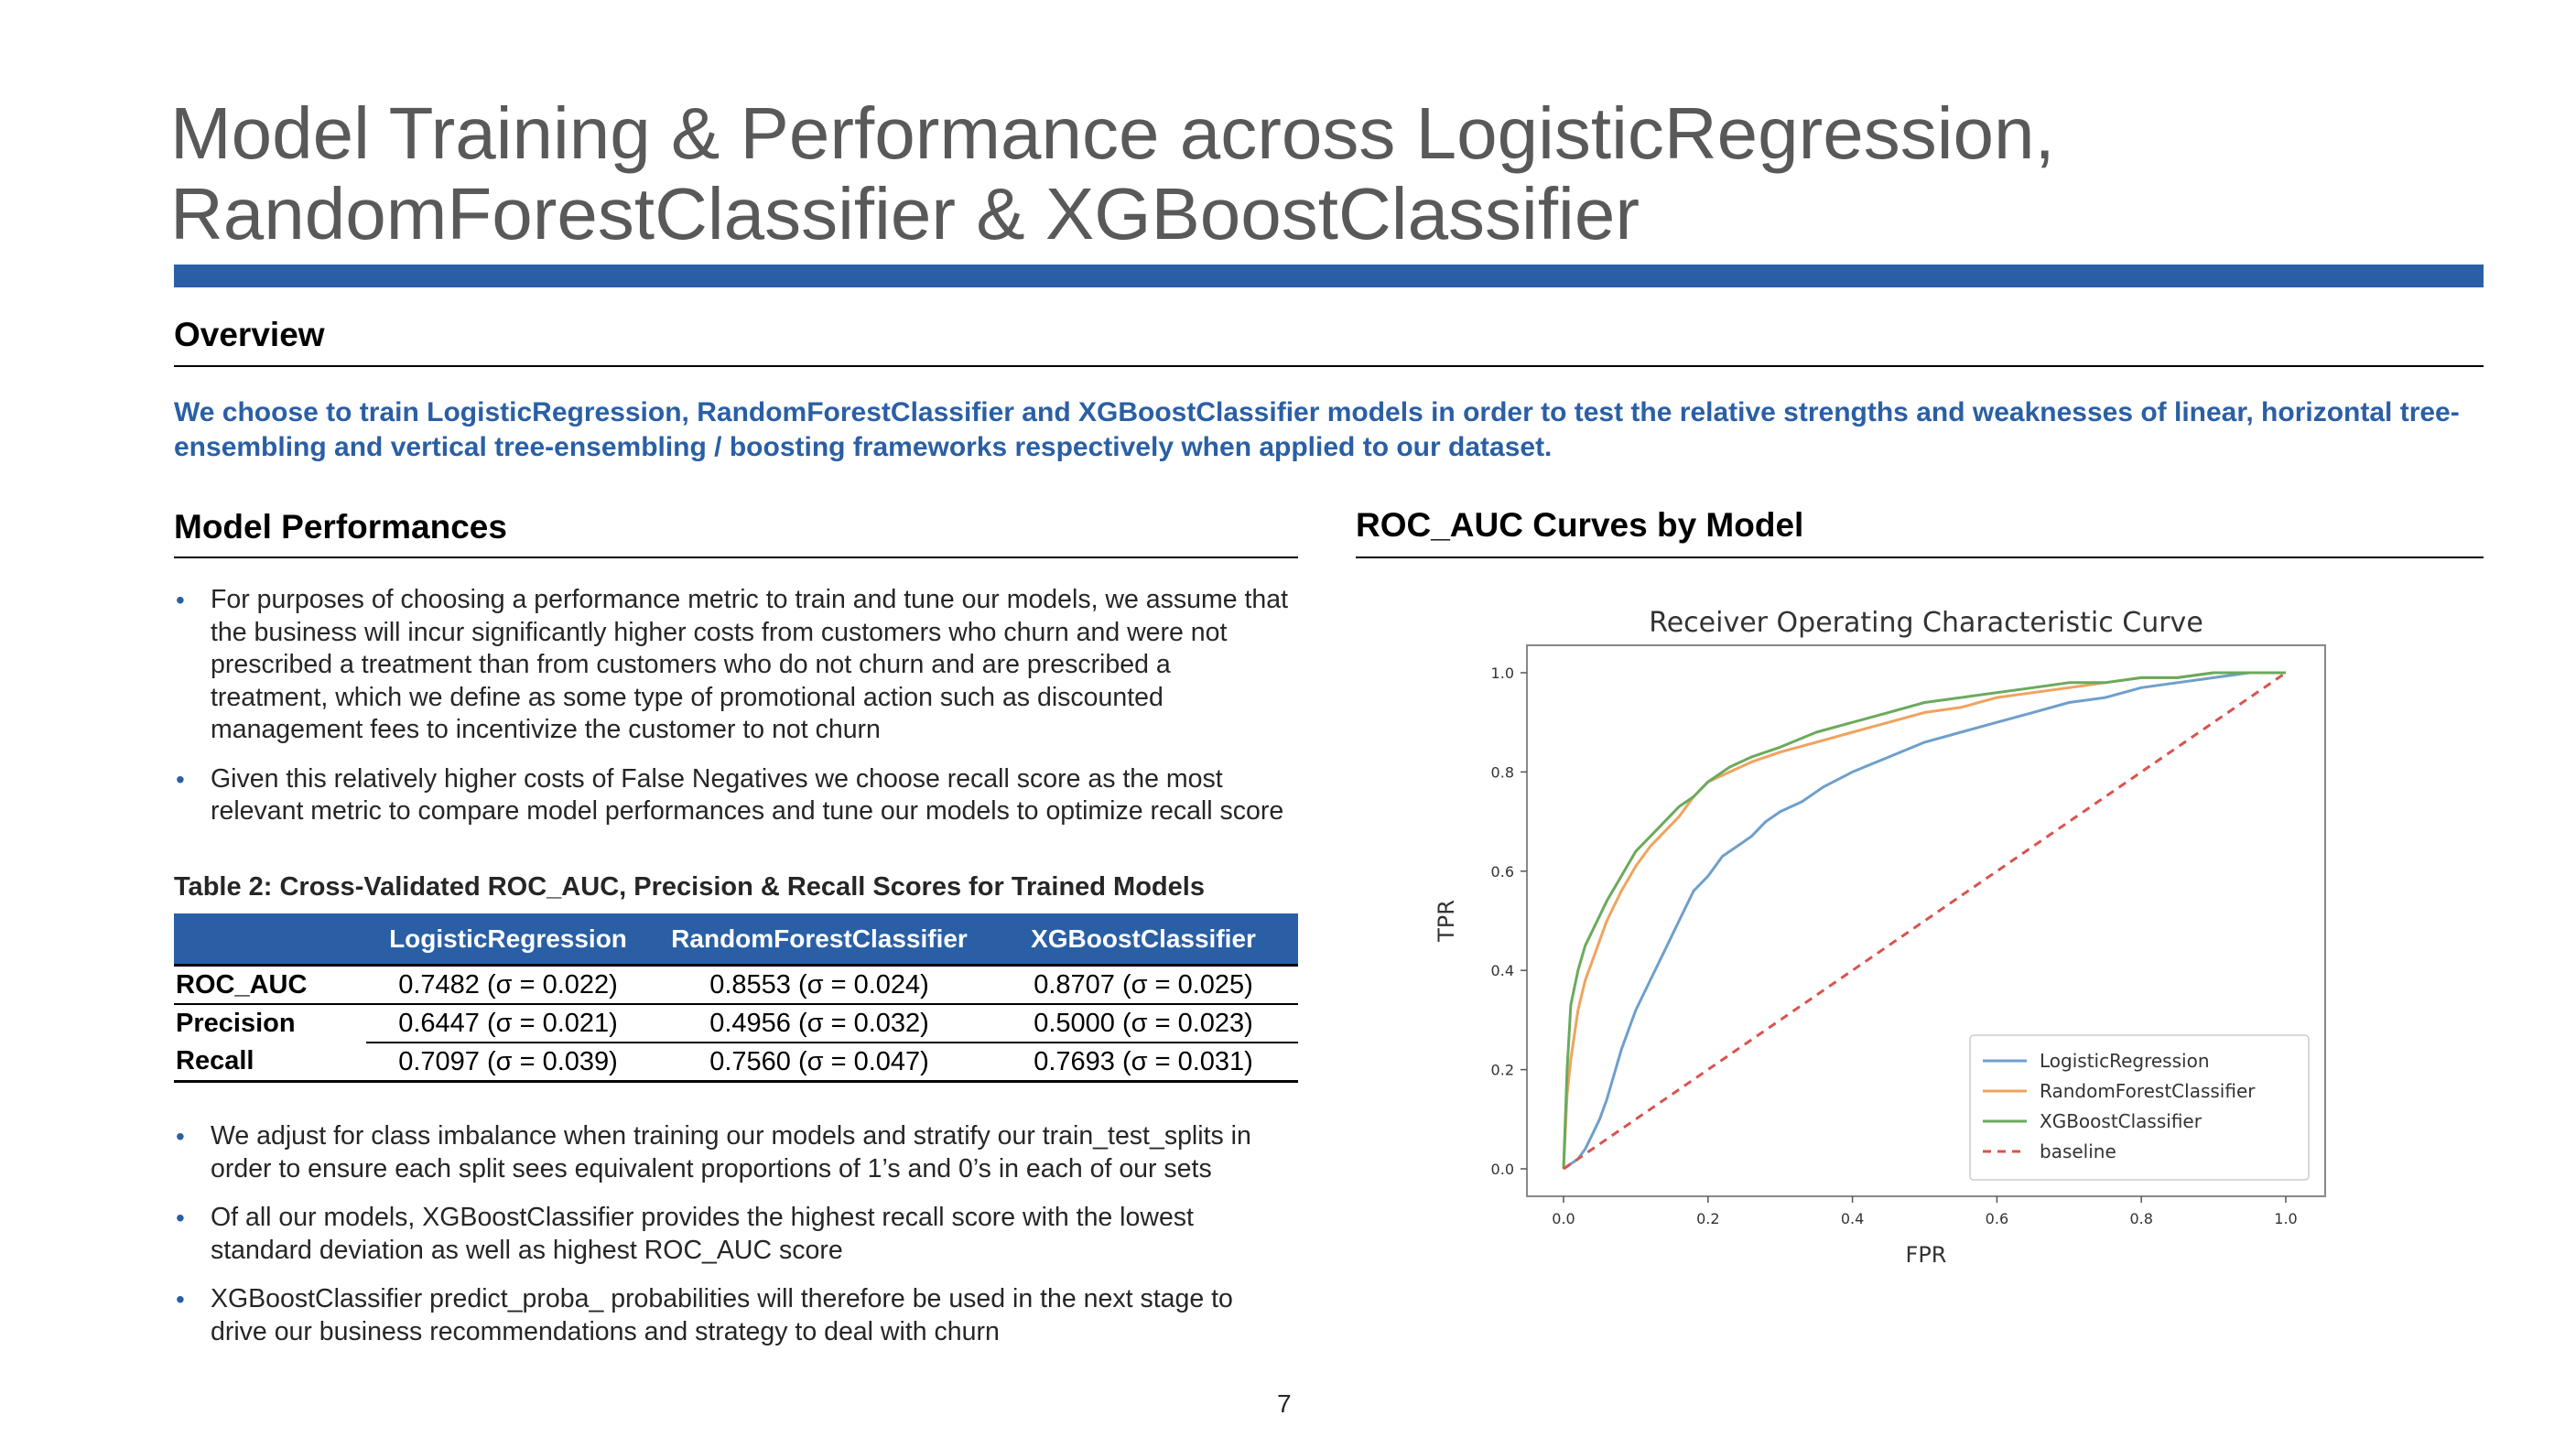 This screenshot has height=1448, width=2576. I want to click on series-line-logisticregression, so click(1925, 921).